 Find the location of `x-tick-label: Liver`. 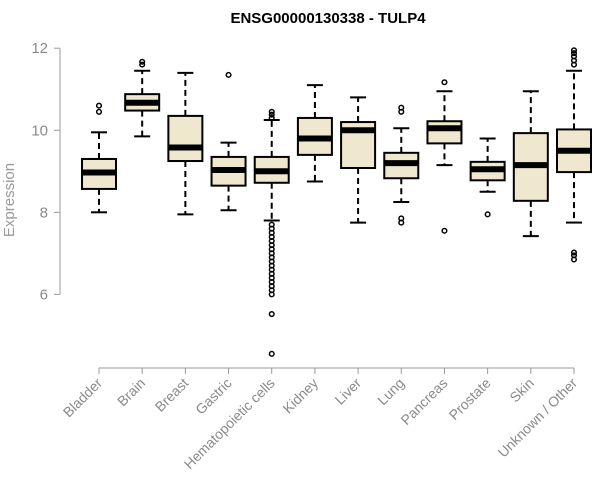

x-tick-label: Liver is located at coordinates (347, 391).